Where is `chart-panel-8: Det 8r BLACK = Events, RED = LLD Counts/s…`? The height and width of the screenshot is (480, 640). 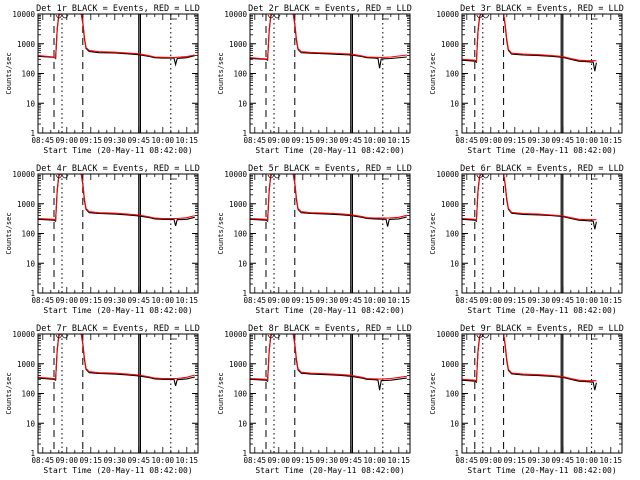 chart-panel-8: Det 8r BLACK = Events, RED = LLD Counts/s… is located at coordinates (314, 399).